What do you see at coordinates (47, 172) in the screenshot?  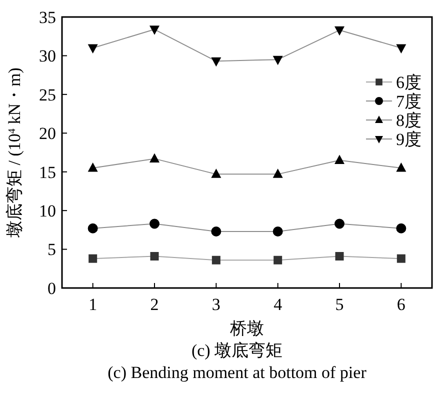 I see `y-tick-label: 15` at bounding box center [47, 172].